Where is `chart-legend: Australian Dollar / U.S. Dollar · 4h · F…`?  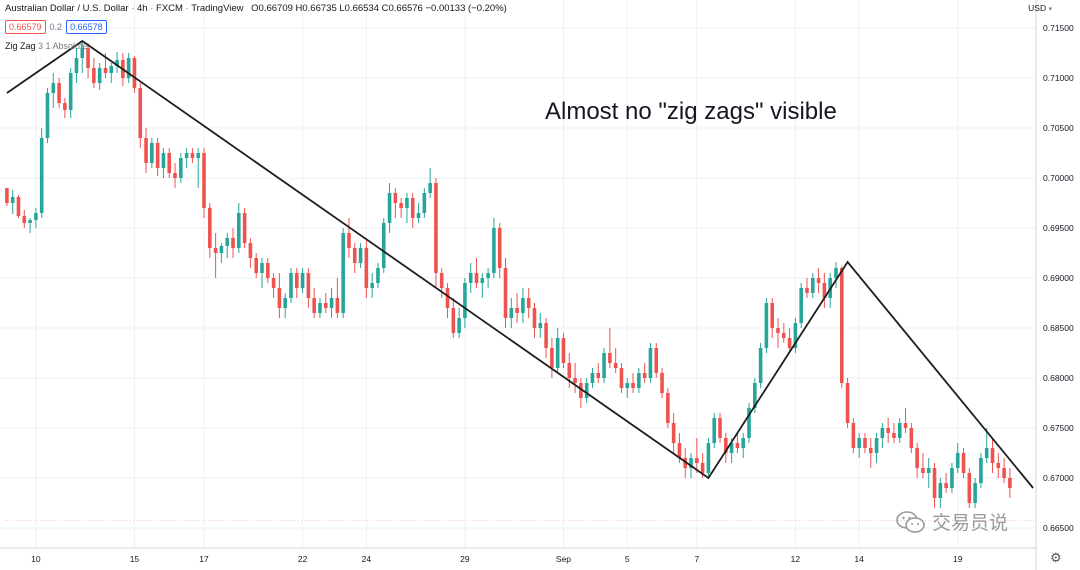
chart-legend: Australian Dollar / U.S. Dollar · 4h · F… is located at coordinates (256, 8).